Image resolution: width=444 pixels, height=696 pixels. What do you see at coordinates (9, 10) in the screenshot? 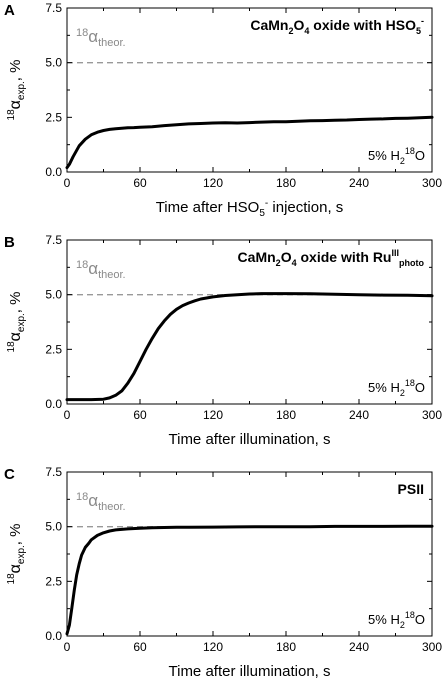
I see `panel-letter: A` at bounding box center [9, 10].